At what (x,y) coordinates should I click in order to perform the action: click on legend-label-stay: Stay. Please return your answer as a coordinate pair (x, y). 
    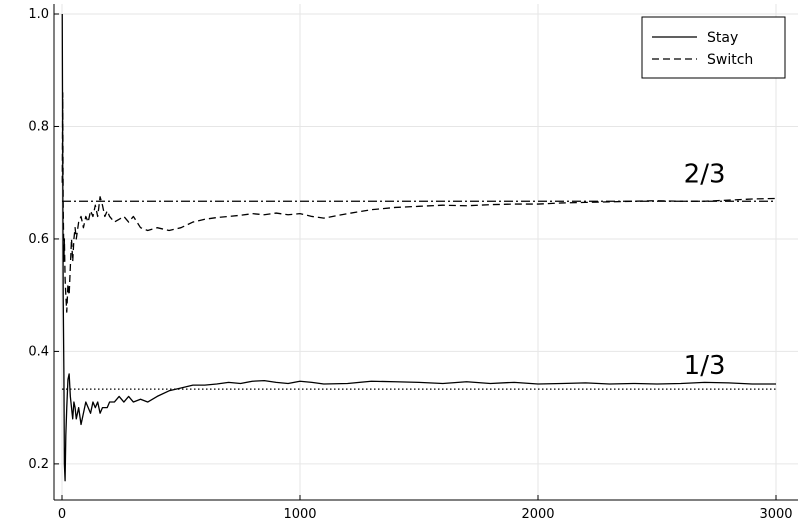
    Looking at the image, I should click on (722, 38).